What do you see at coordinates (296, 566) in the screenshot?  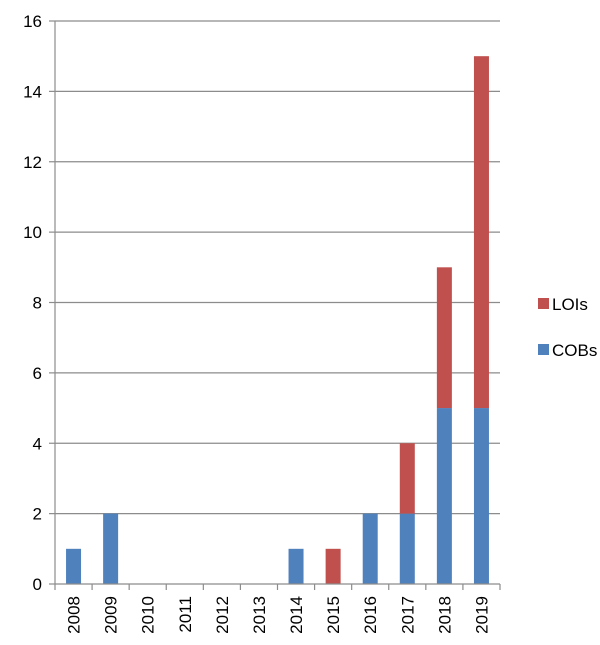 I see `bar-cobs-2014` at bounding box center [296, 566].